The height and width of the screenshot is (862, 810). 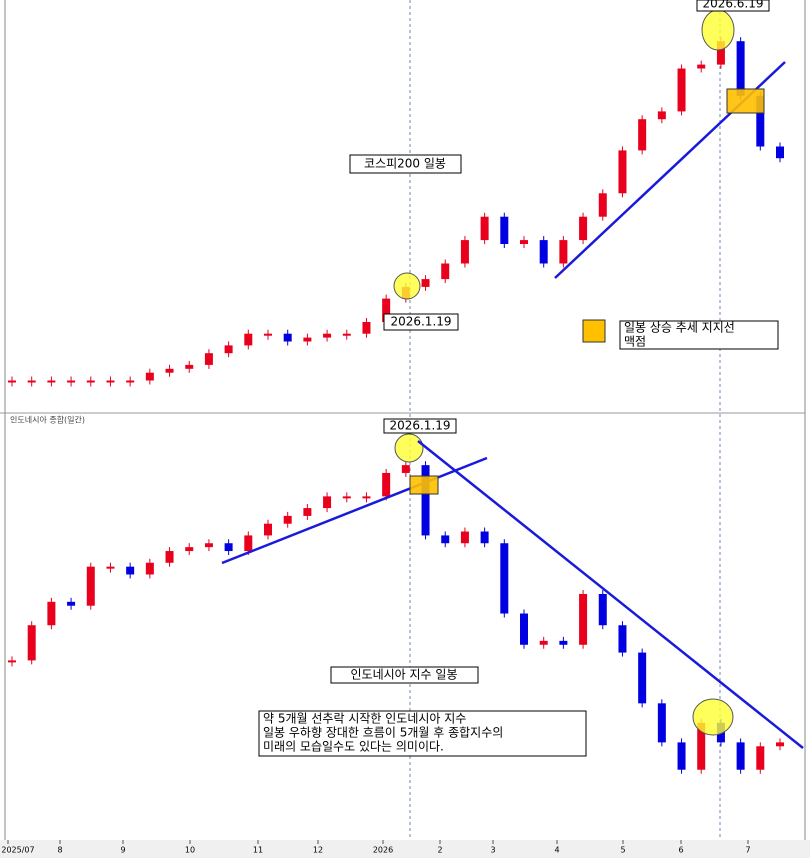 I want to click on chart-title: 인도네시아 지수 일봉, so click(x=404, y=675).